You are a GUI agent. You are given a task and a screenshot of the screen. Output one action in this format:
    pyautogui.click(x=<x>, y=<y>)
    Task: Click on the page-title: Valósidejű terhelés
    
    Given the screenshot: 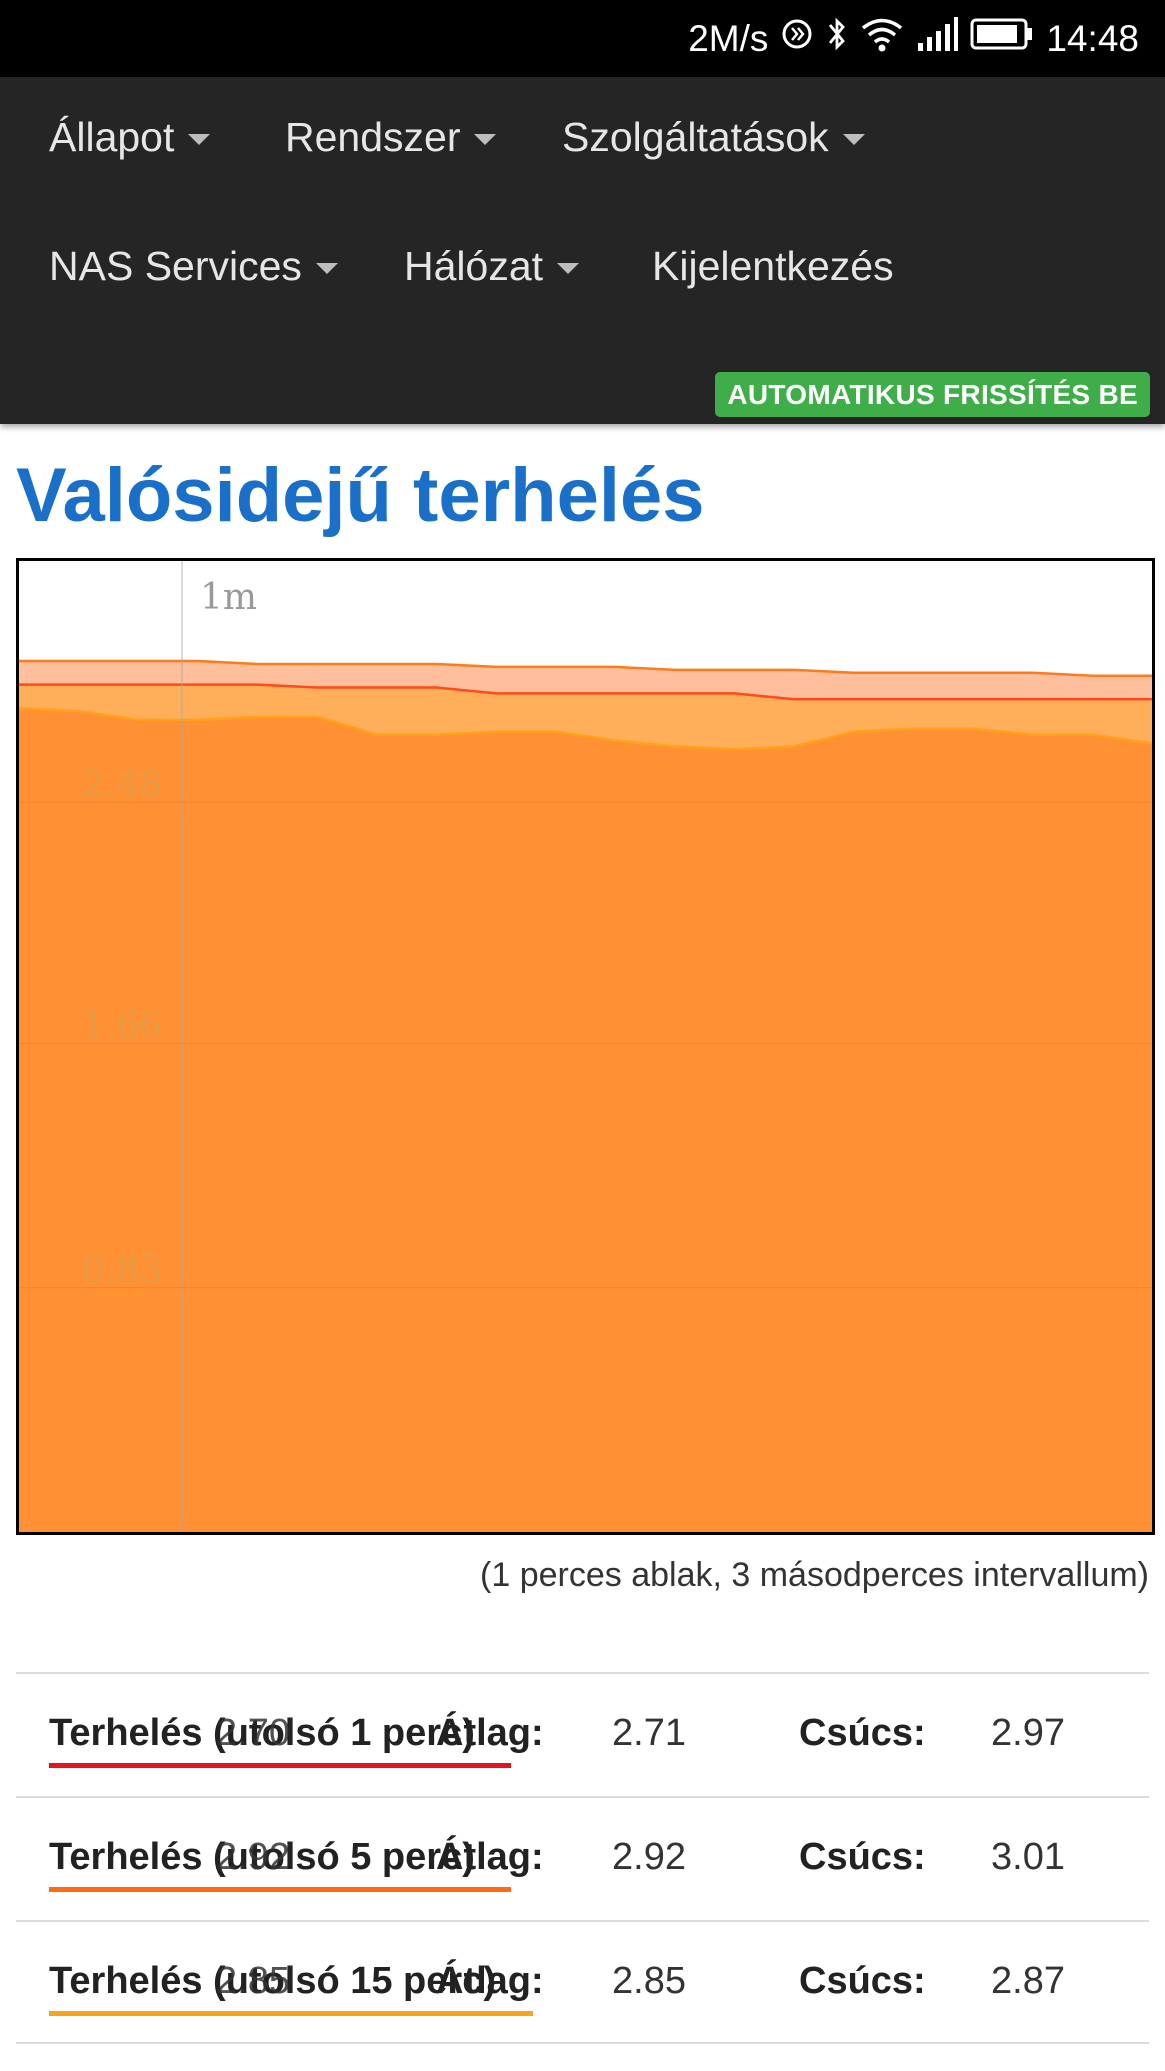 What is the action you would take?
    pyautogui.click(x=360, y=495)
    